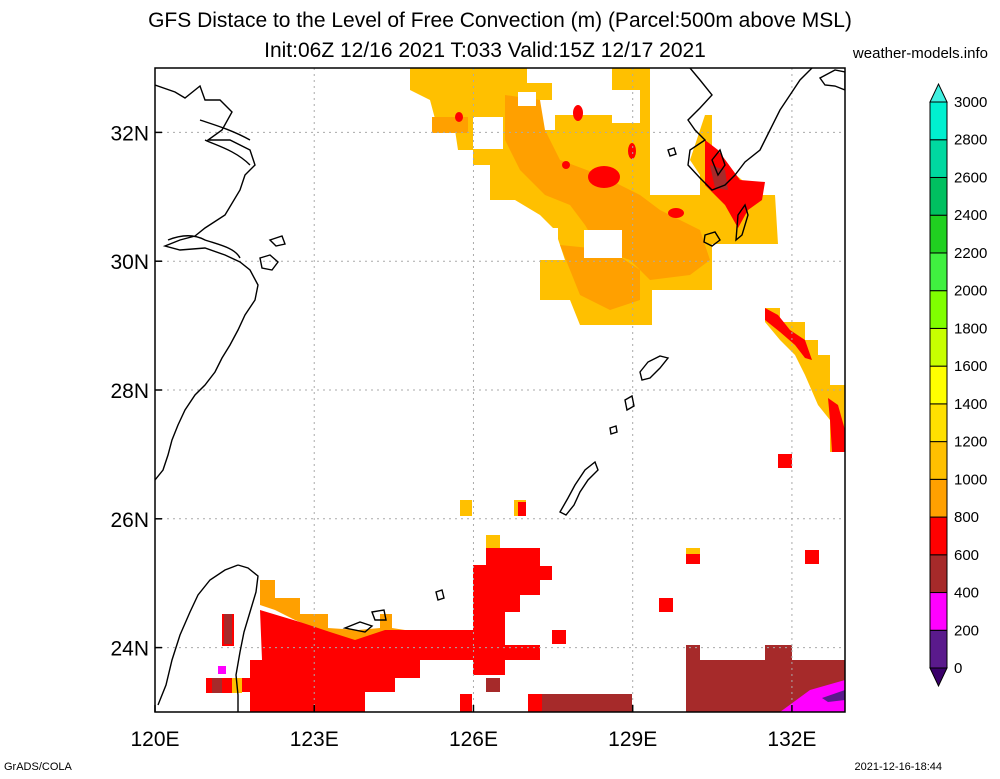  Describe the element at coordinates (970, 366) in the screenshot. I see `colorbar-label-8: 1600` at that location.